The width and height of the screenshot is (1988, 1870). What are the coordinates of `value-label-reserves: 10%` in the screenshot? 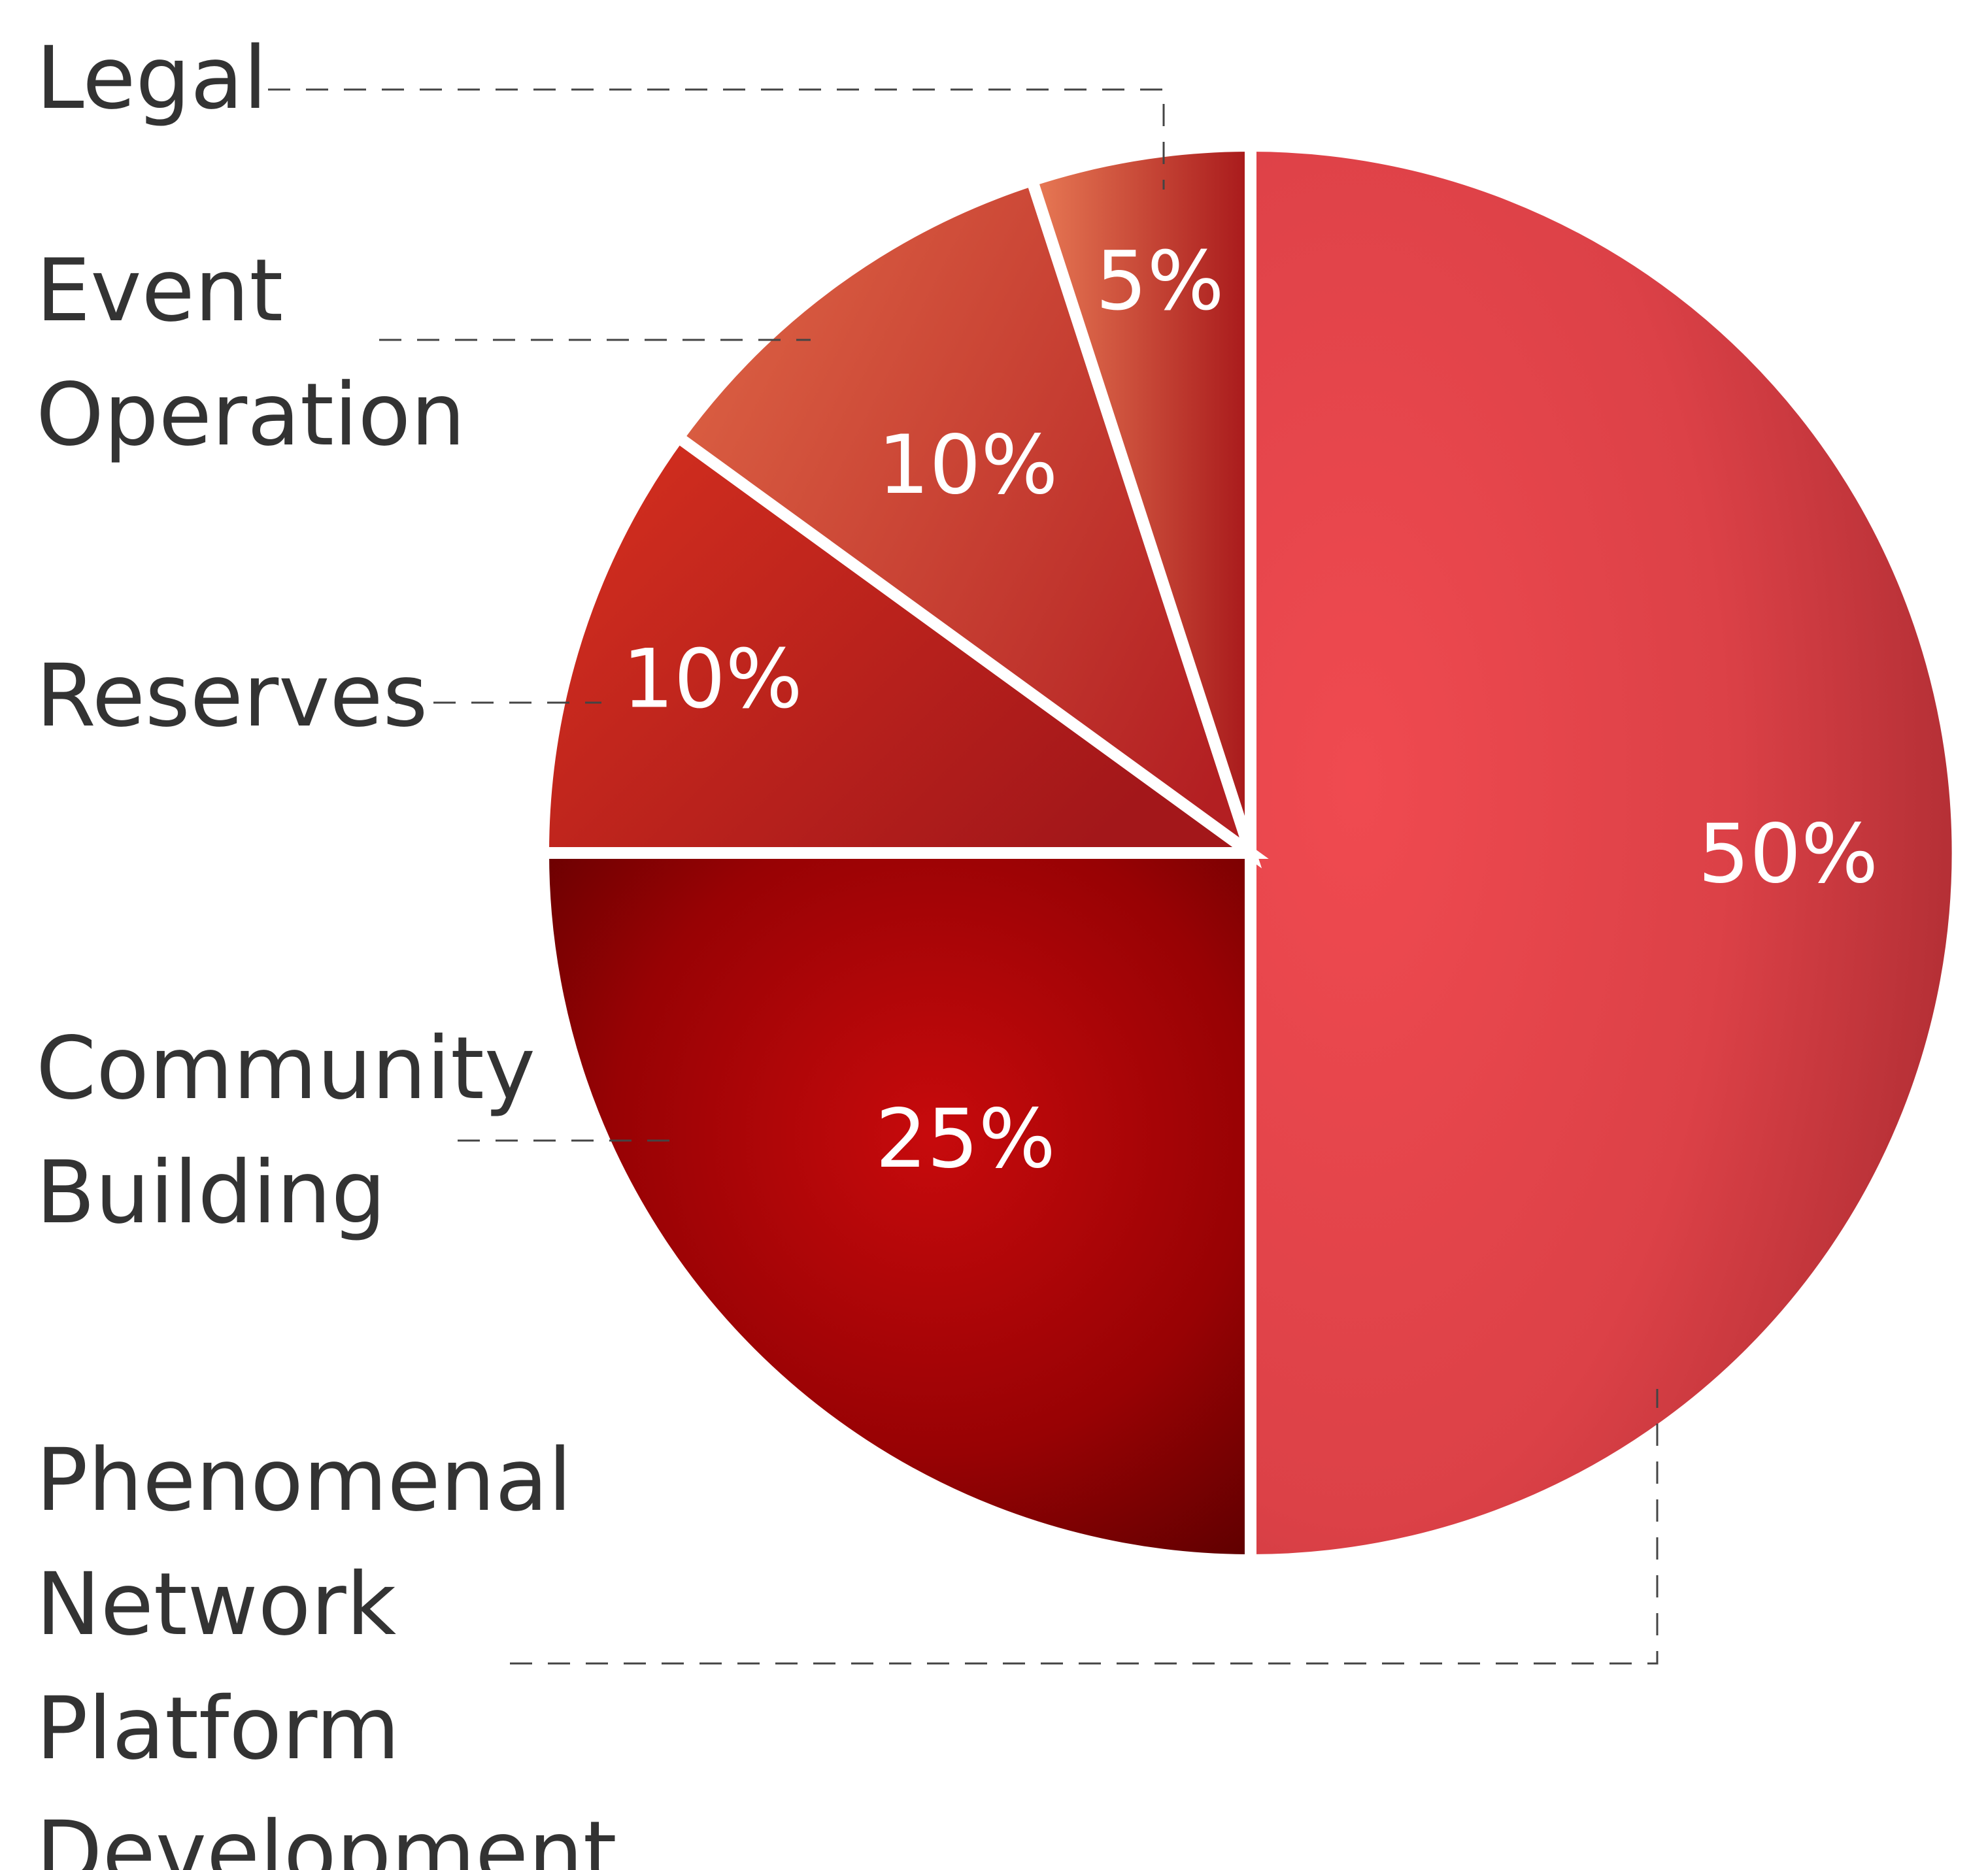 It's located at (712, 680).